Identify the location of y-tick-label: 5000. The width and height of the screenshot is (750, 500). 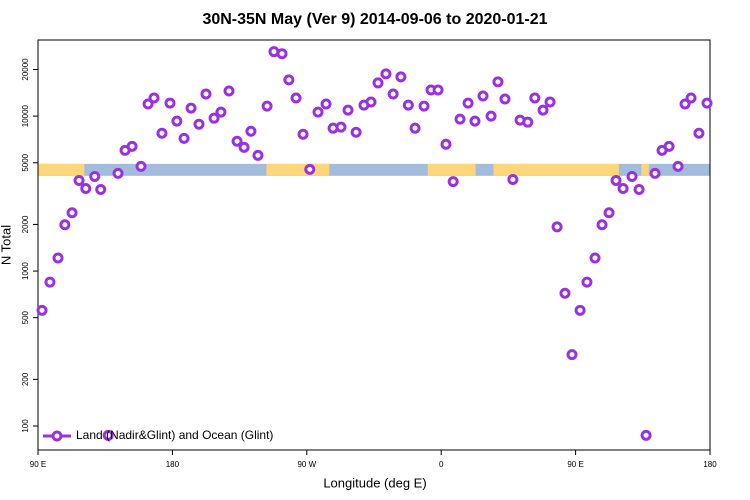
(25, 162).